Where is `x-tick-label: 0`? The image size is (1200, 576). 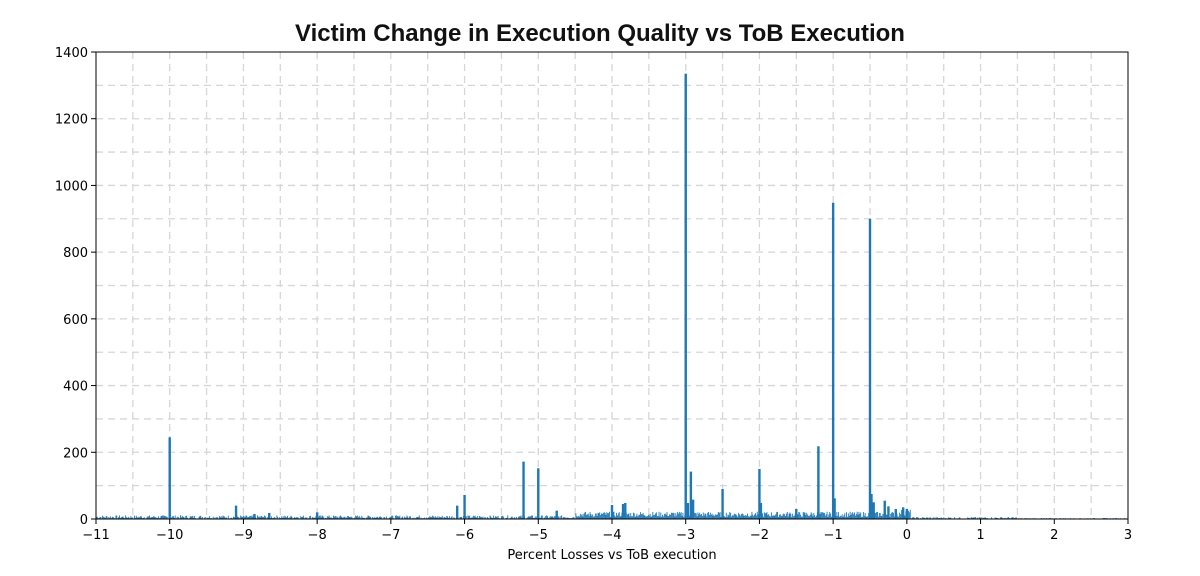 x-tick-label: 0 is located at coordinates (907, 535).